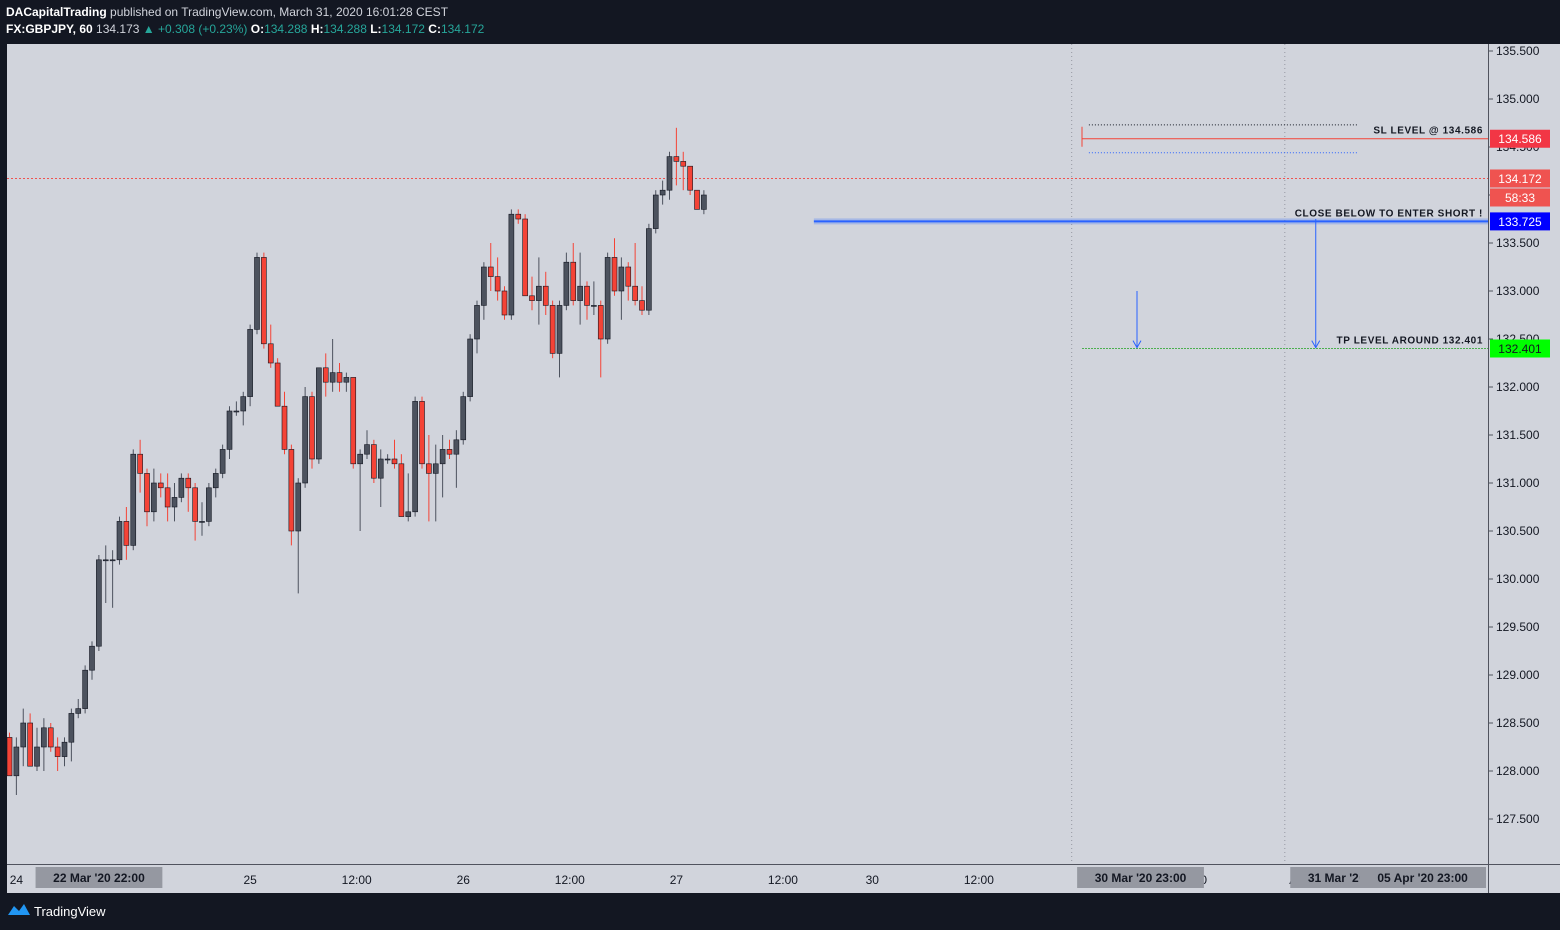 This screenshot has width=1560, height=930. I want to click on author-name: DACapitalTrading, so click(56, 12).